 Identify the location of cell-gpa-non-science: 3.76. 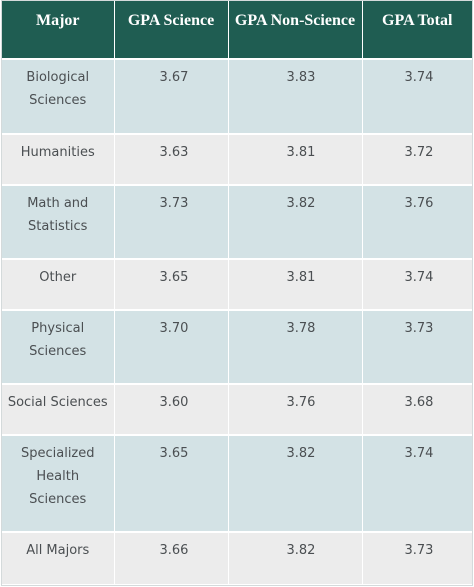
(295, 409).